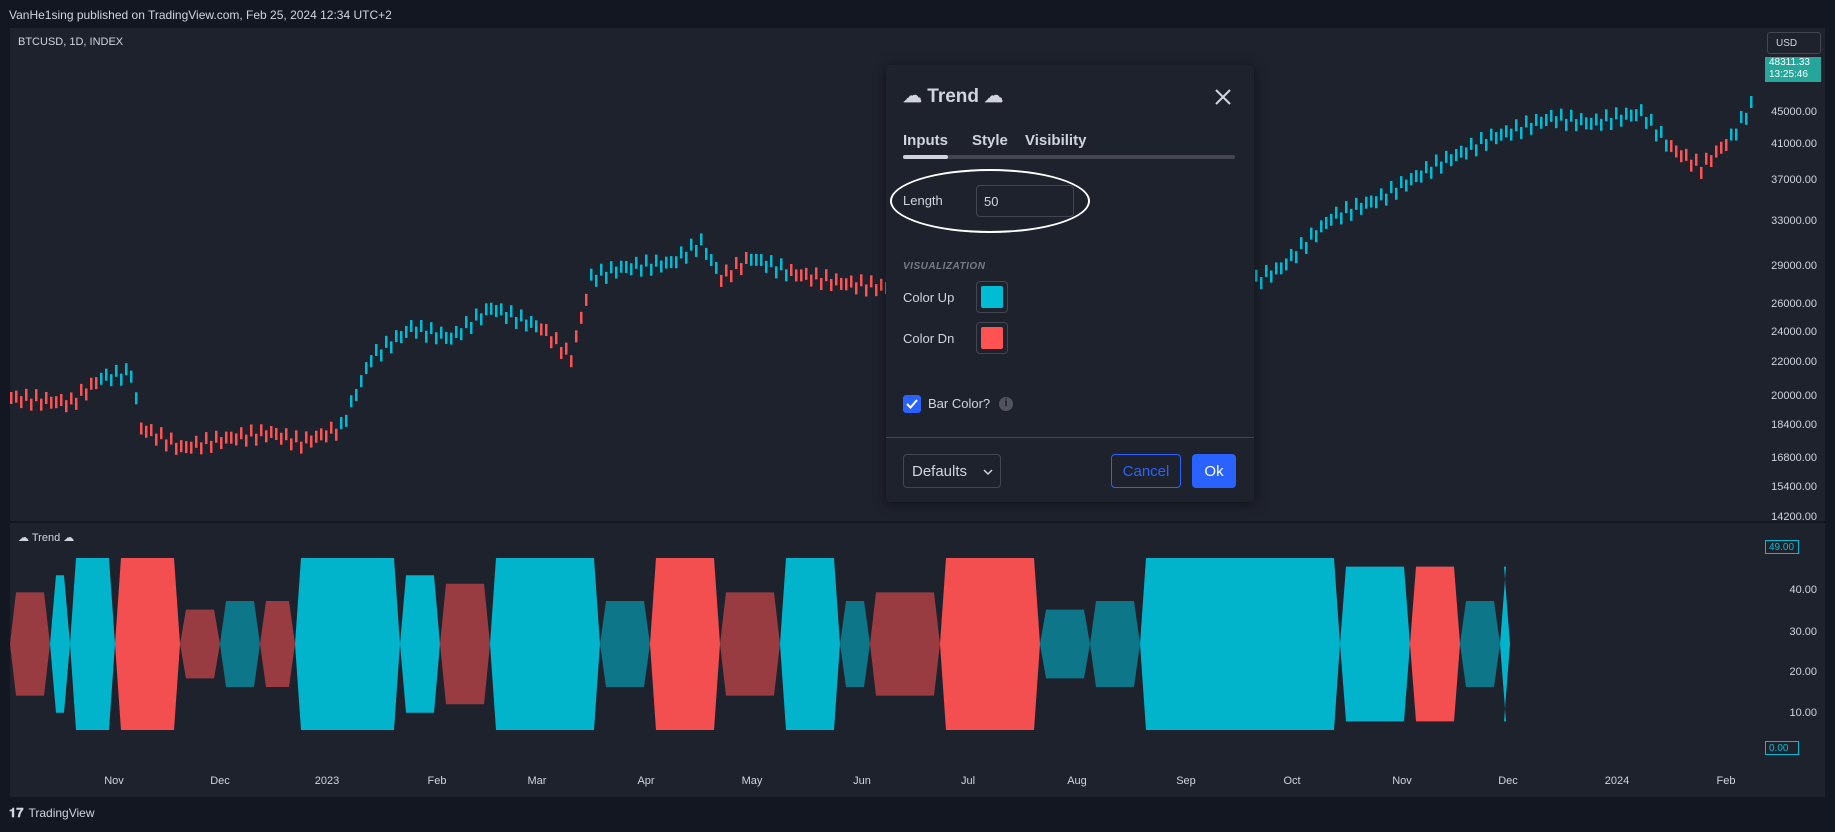 The height and width of the screenshot is (832, 1835). What do you see at coordinates (1214, 471) in the screenshot?
I see `ok-button: Ok` at bounding box center [1214, 471].